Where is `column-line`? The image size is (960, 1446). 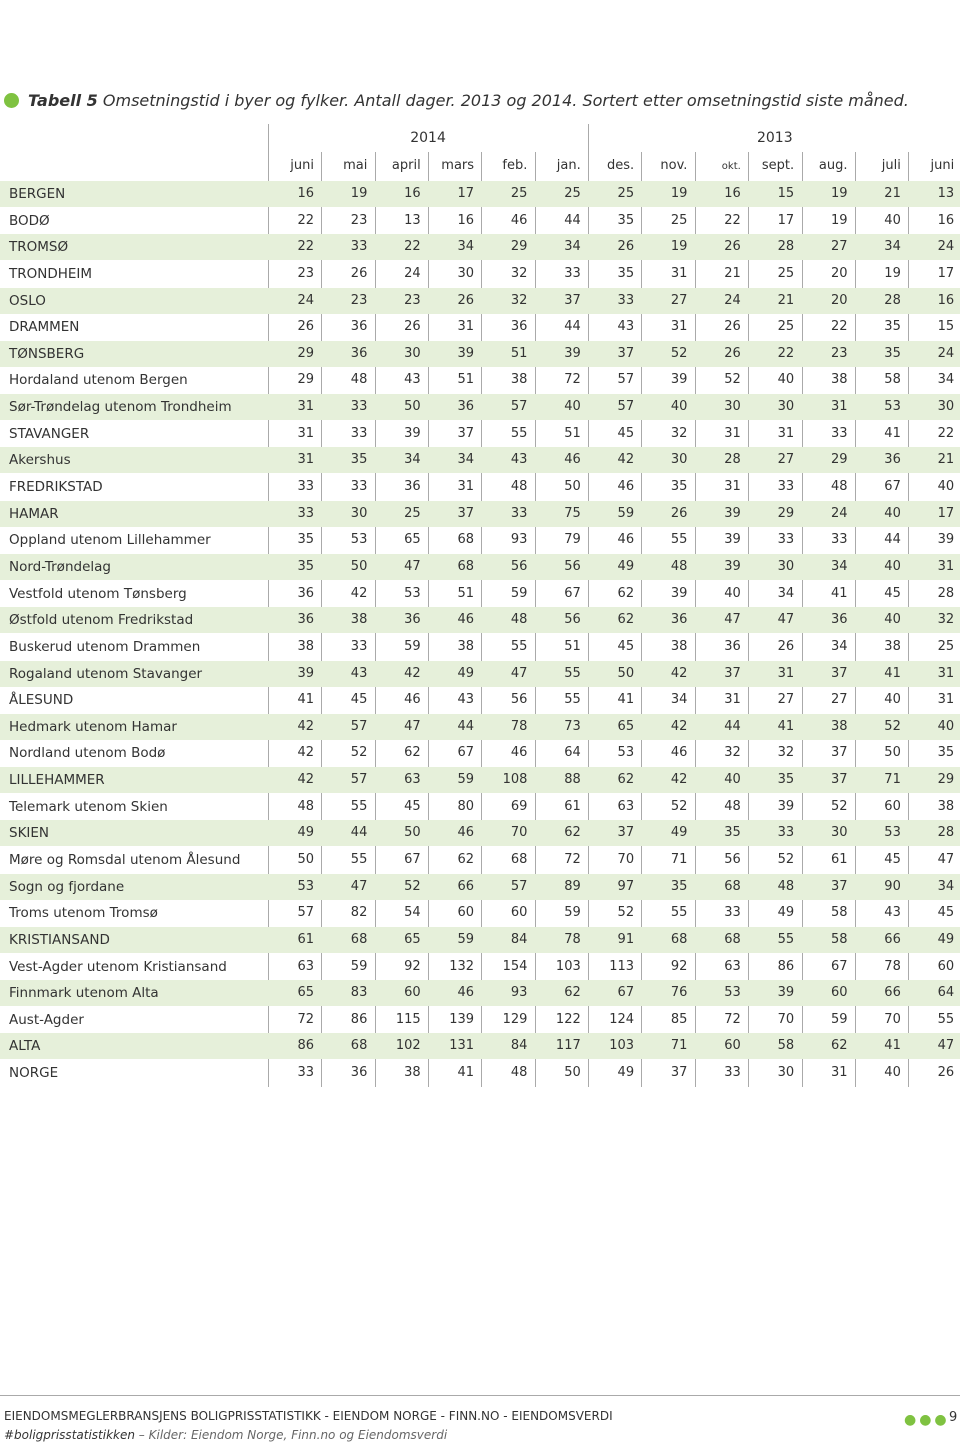 column-line is located at coordinates (589, 605).